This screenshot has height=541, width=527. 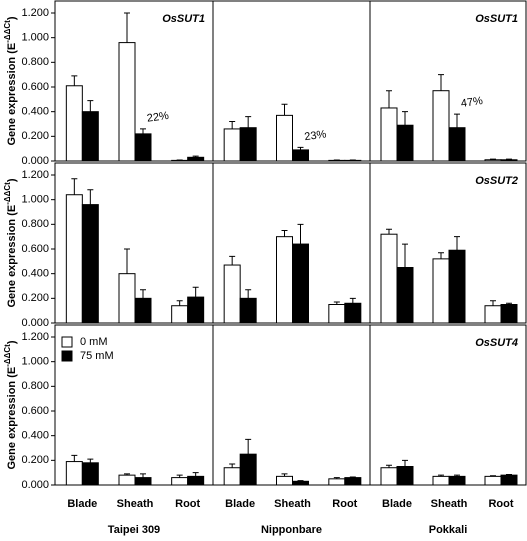 I want to click on x-axis-label: Taipei 309, so click(x=134, y=530).